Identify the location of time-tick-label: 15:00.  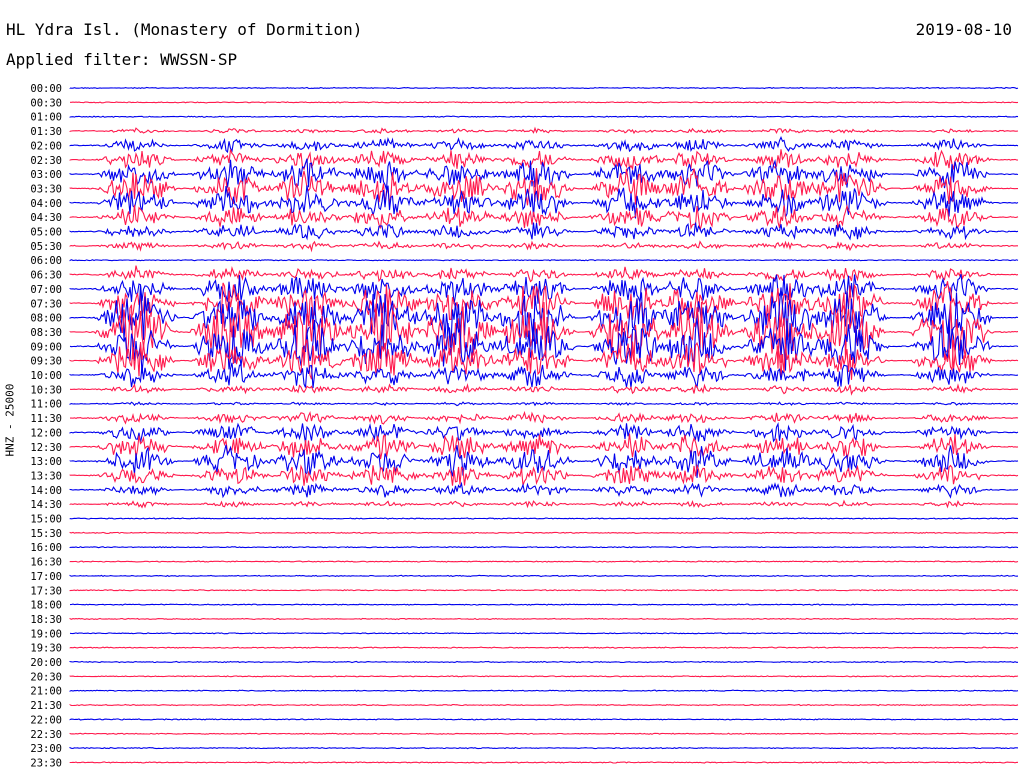
(46, 520).